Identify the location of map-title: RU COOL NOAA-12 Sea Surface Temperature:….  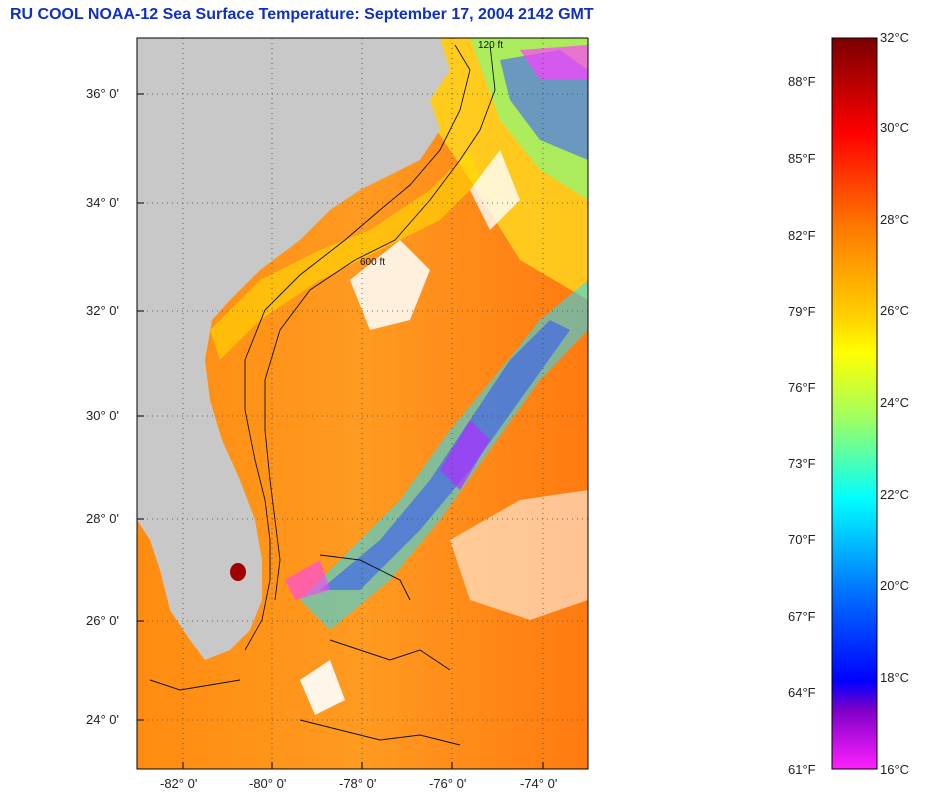
(302, 14).